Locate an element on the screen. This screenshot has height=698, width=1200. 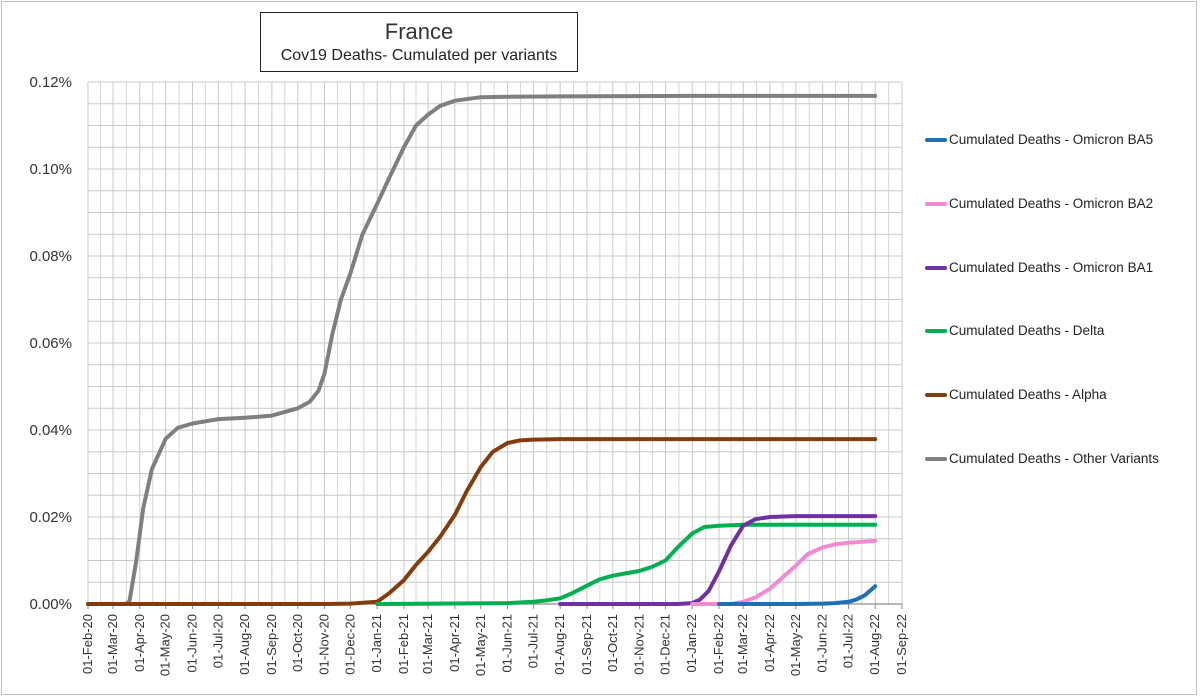
x-tick-label: 01-Feb-21 is located at coordinates (403, 644).